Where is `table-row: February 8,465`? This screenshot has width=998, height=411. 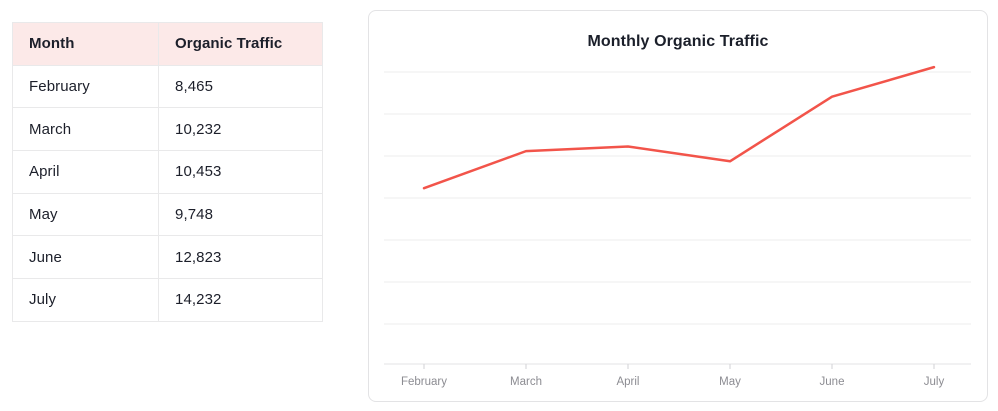
table-row: February 8,465 is located at coordinates (167, 86).